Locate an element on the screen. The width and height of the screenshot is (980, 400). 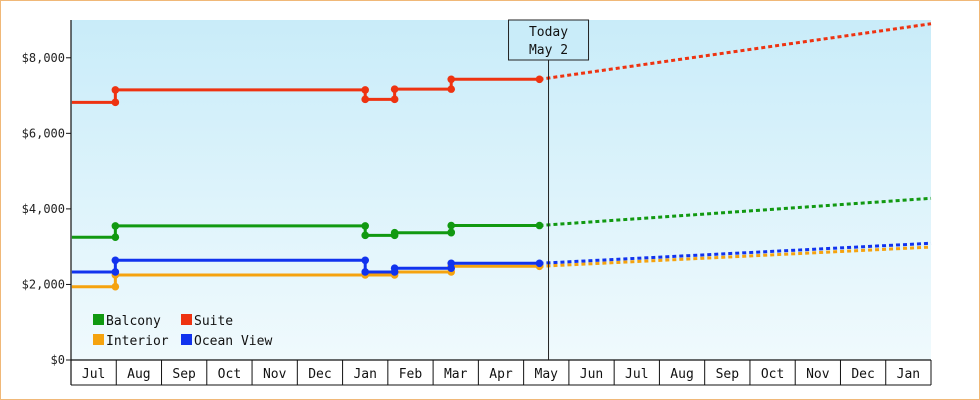
y-tick-label: $6,000 is located at coordinates (43, 133).